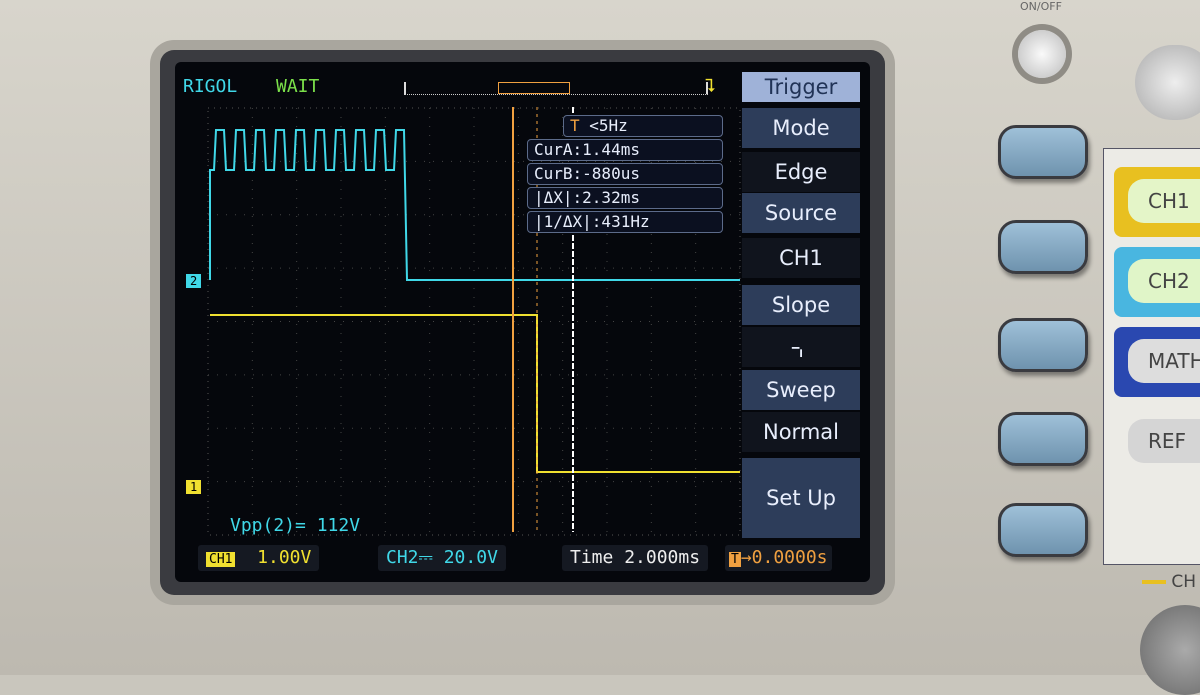  Describe the element at coordinates (1169, 582) in the screenshot. I see `ch-position-label: CH` at that location.